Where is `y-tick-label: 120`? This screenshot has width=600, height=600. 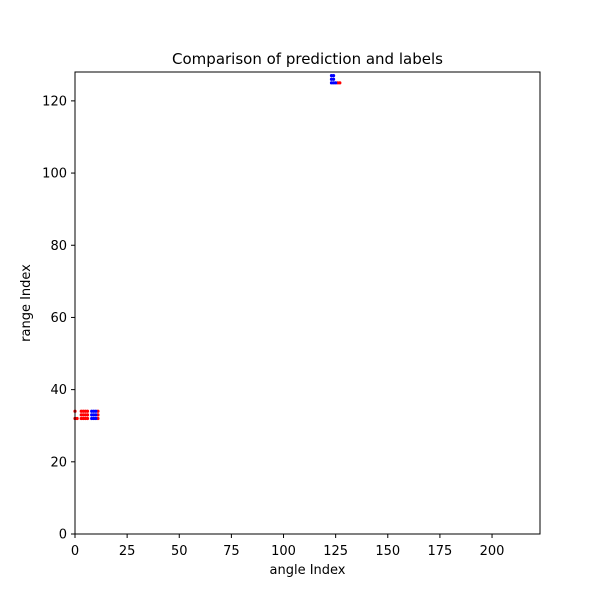
y-tick-label: 120 is located at coordinates (54, 101).